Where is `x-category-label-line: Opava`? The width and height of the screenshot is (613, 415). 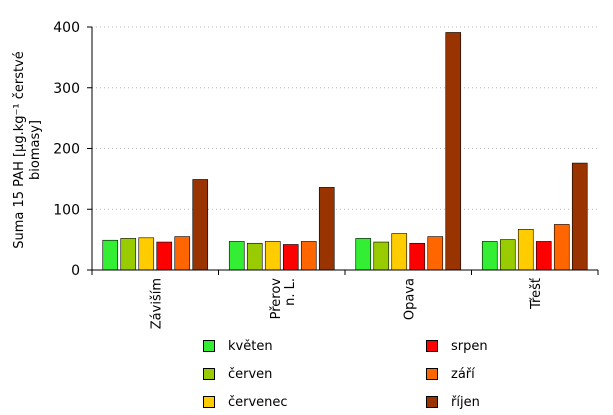 x-category-label-line: Opava is located at coordinates (409, 299).